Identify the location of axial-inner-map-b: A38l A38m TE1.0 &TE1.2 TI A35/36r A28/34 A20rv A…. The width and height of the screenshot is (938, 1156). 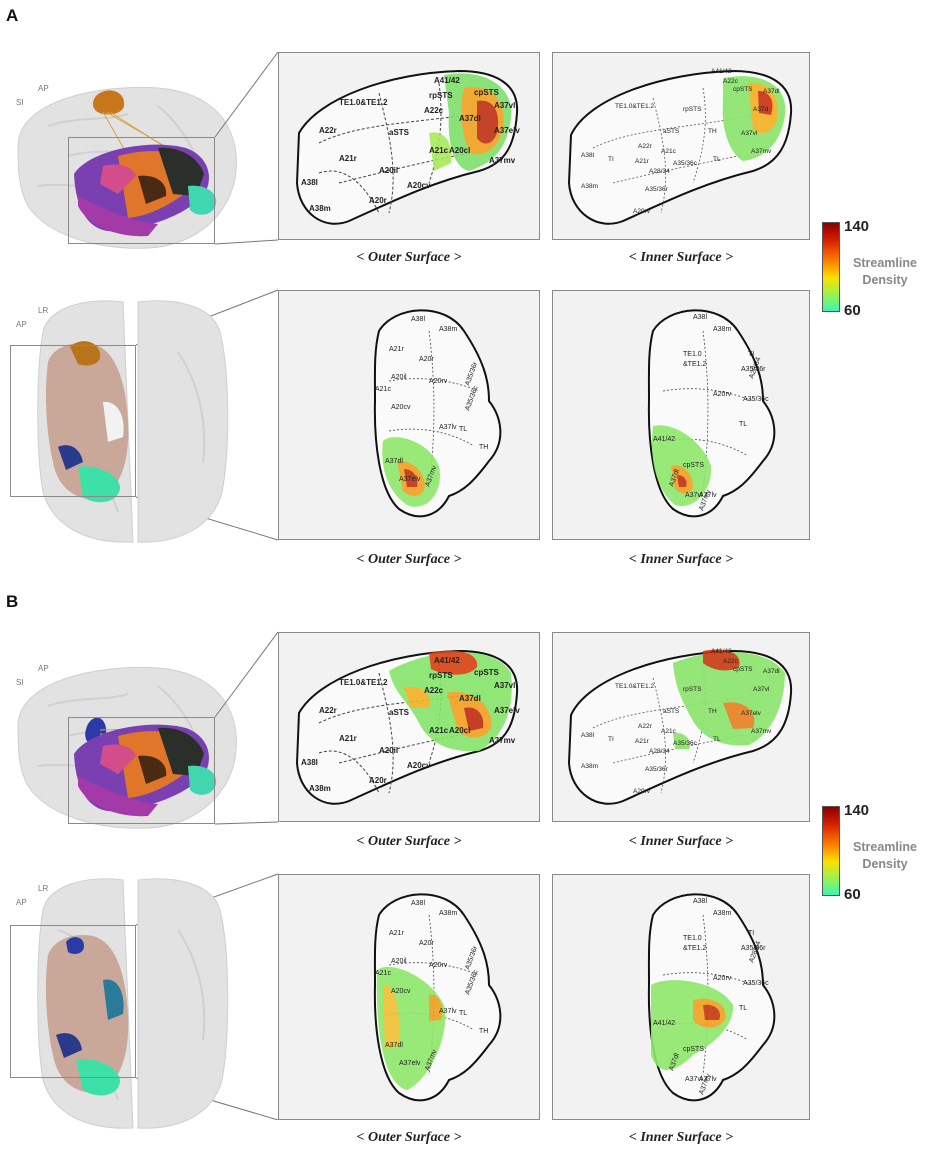
(681, 997).